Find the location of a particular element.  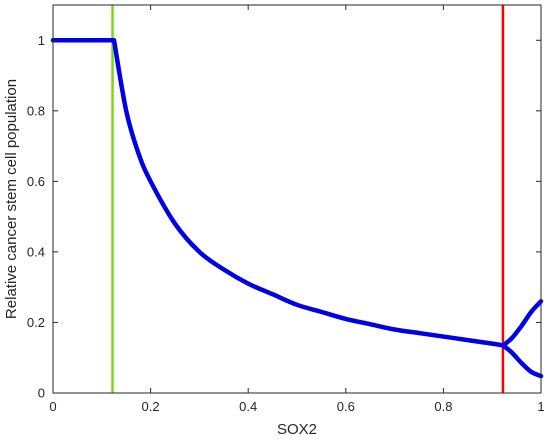

y-tick-label: 0.2 is located at coordinates (36, 322).